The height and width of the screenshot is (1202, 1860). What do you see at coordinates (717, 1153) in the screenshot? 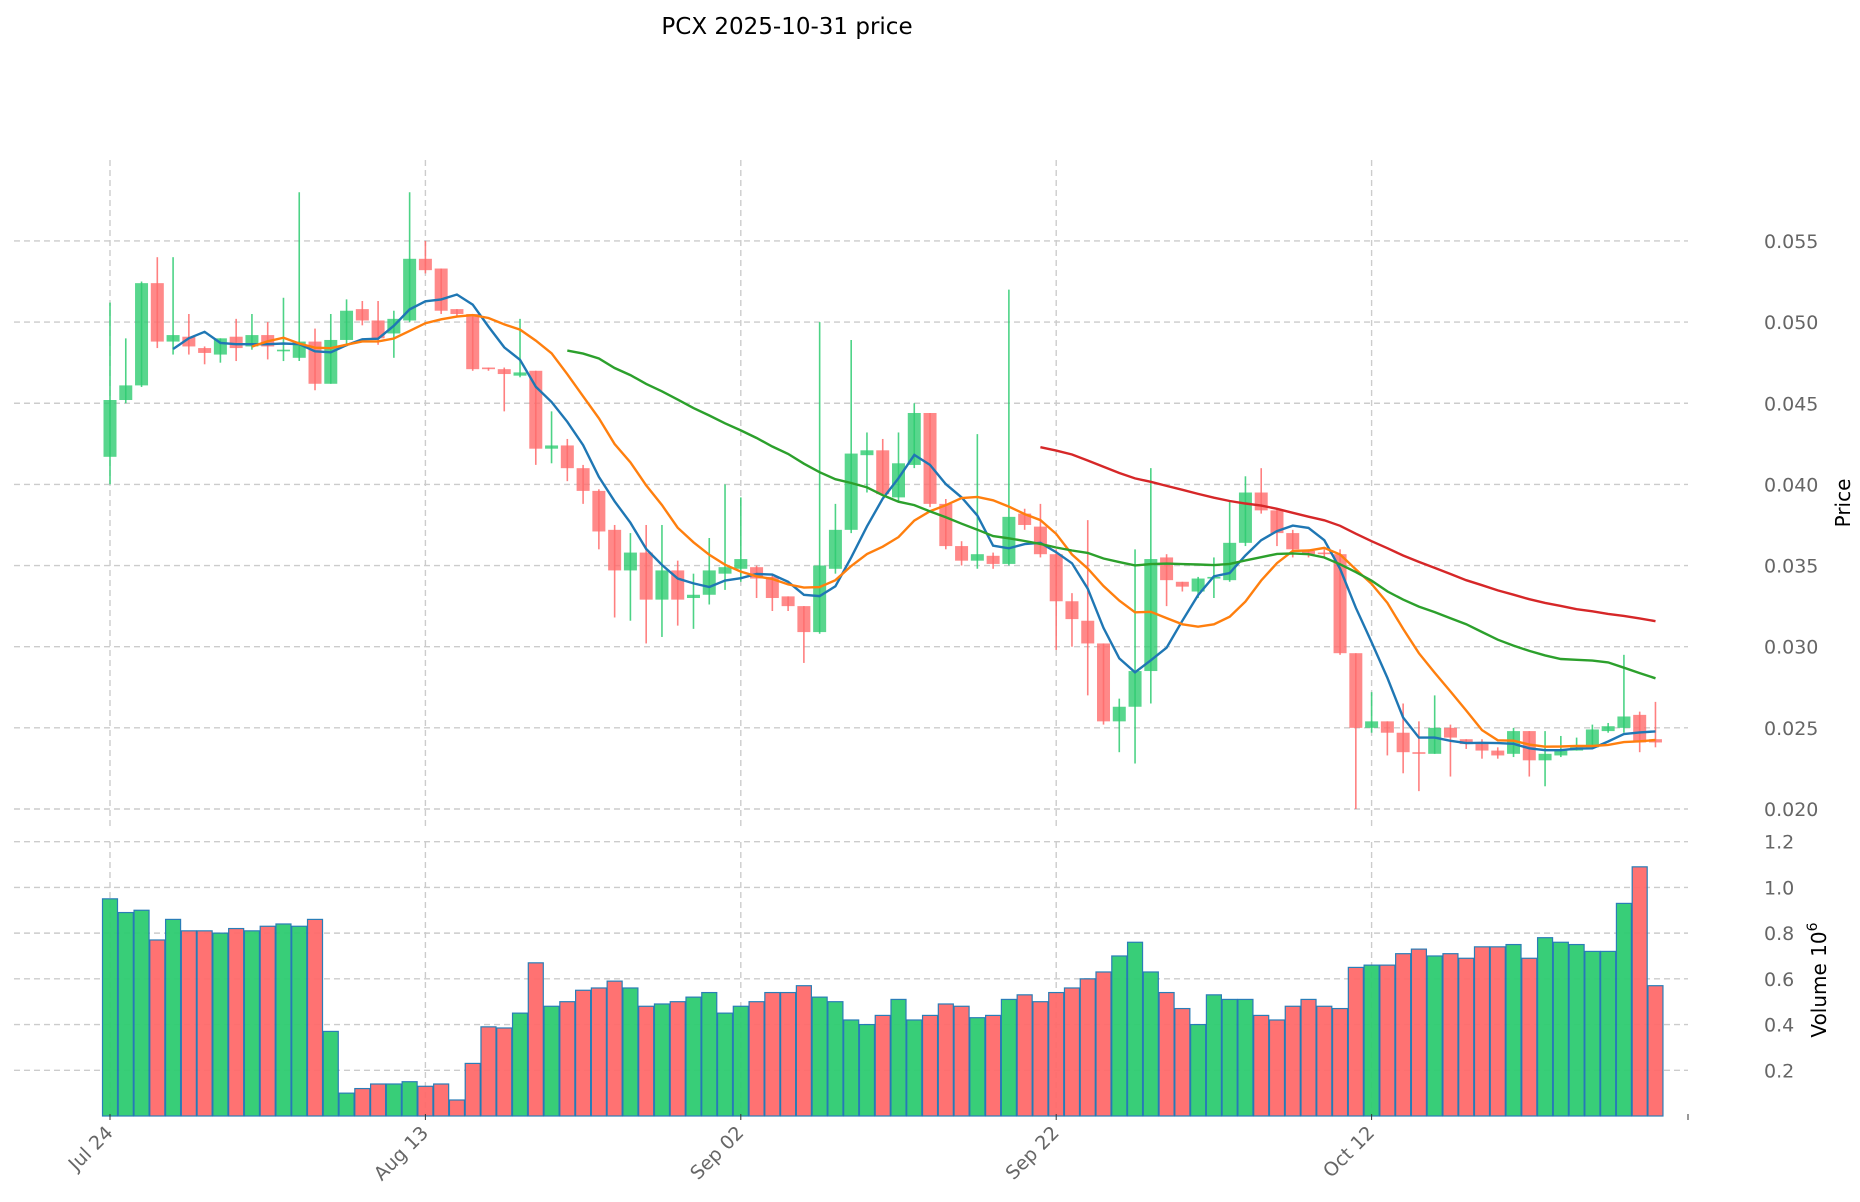
I see `x-tick-label: Sep 02` at bounding box center [717, 1153].